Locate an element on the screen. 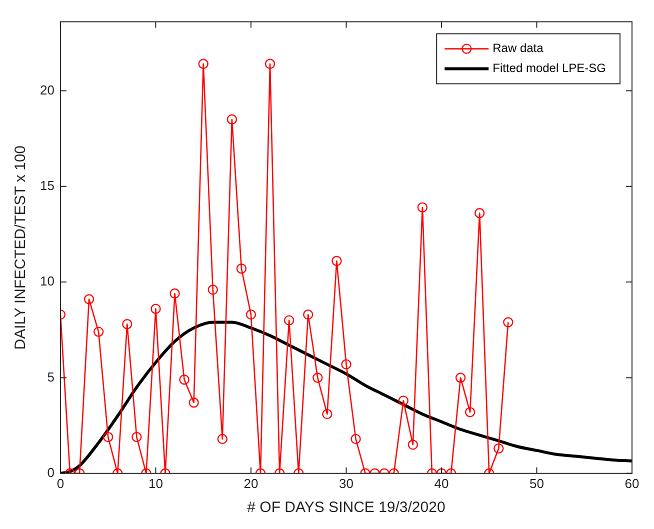 This screenshot has height=529, width=654. x-axis-title: # OF DAYS SINCE 19/3/2020 is located at coordinates (346, 507).